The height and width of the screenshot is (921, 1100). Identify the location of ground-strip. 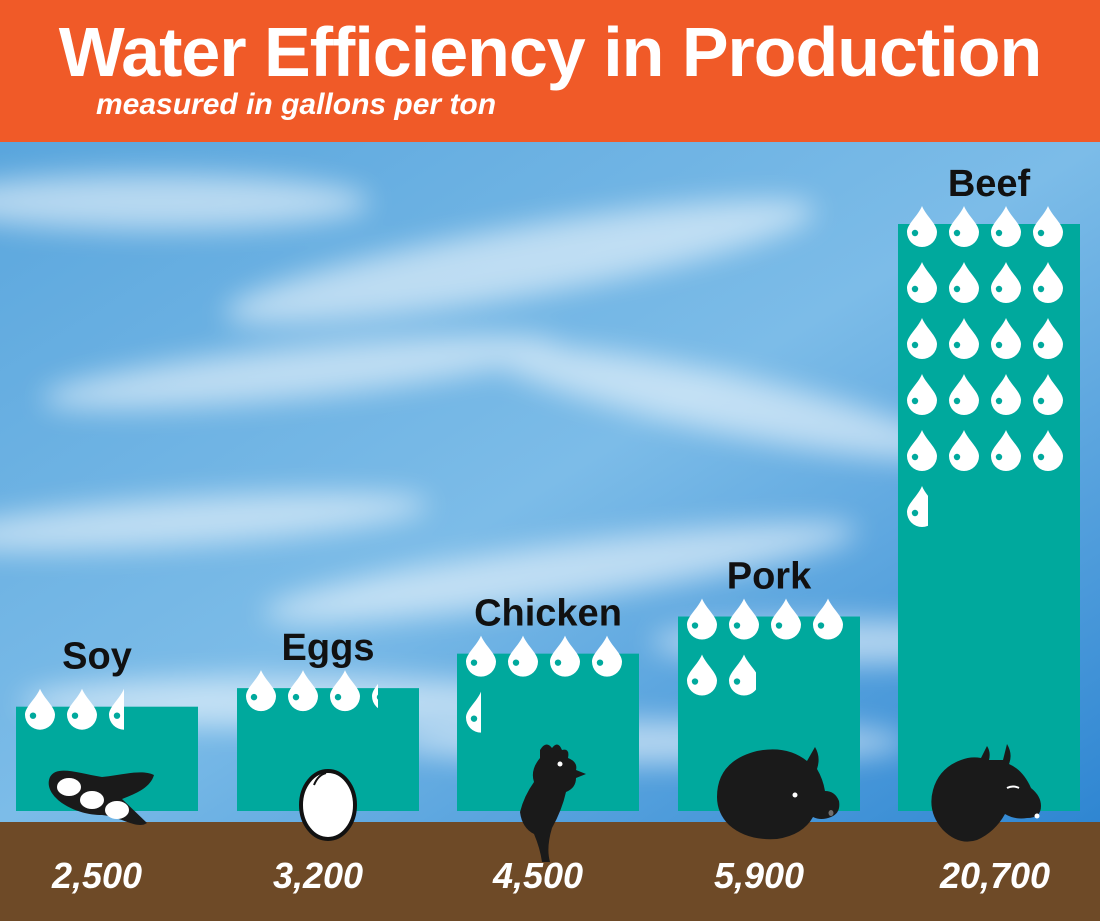
(550, 871).